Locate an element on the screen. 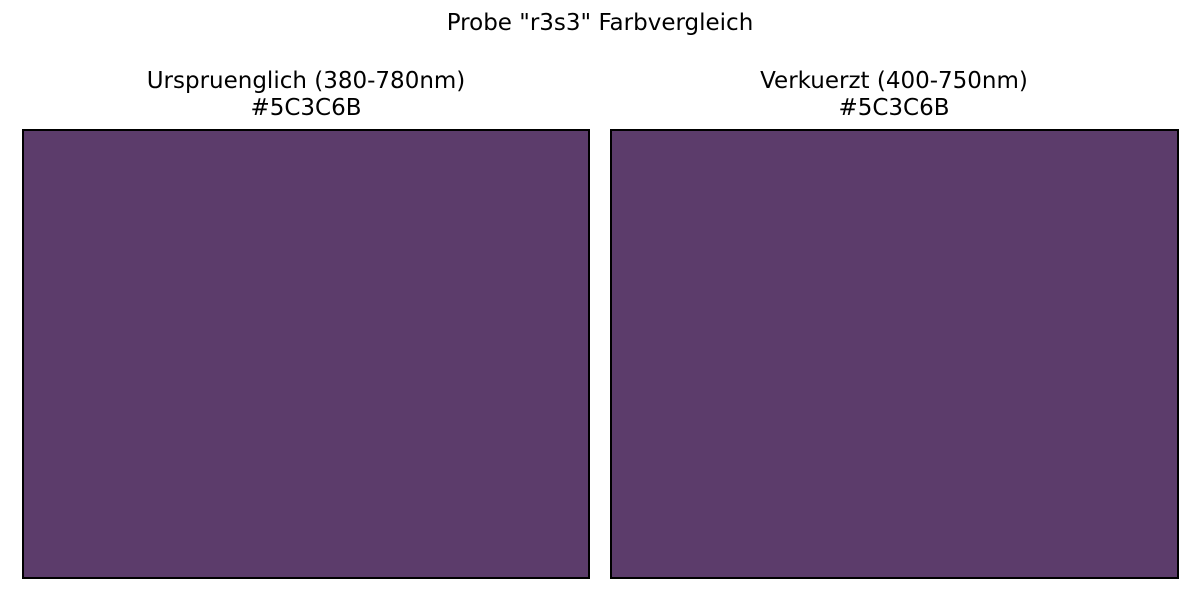  panel-title-original: Urspruenglich (380-780nm) #5C3C6B is located at coordinates (306, 95).